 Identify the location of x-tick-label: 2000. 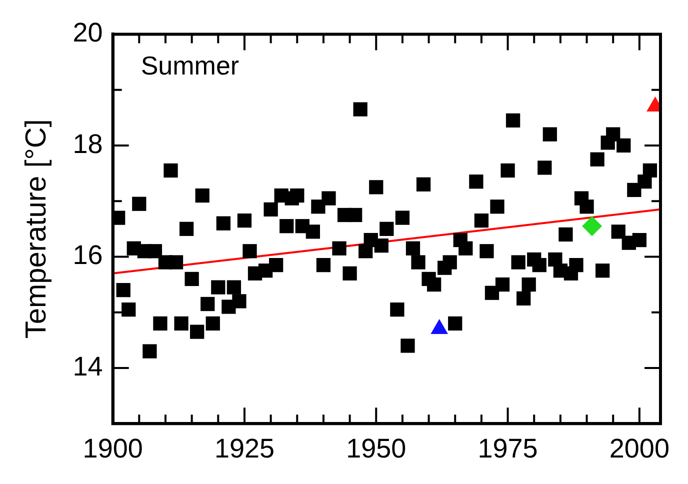
(639, 448).